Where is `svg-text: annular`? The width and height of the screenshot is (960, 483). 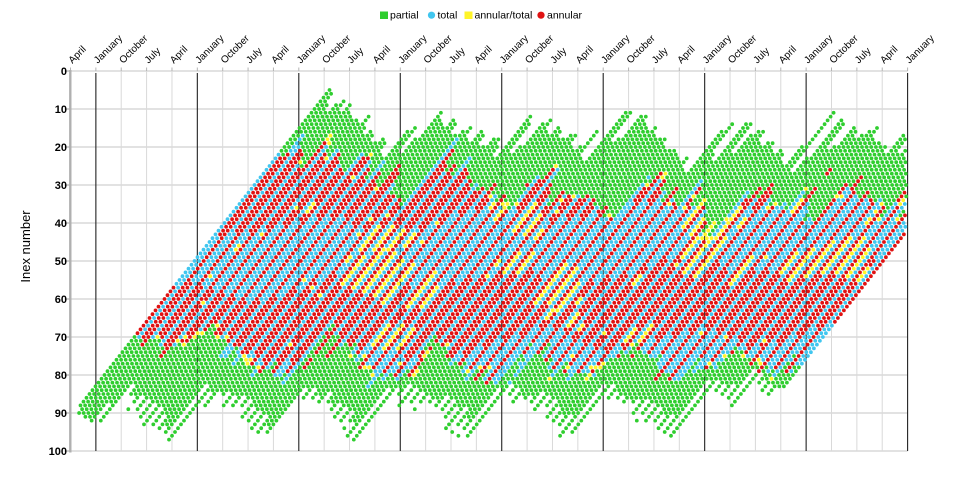 svg-text: annular is located at coordinates (565, 16).